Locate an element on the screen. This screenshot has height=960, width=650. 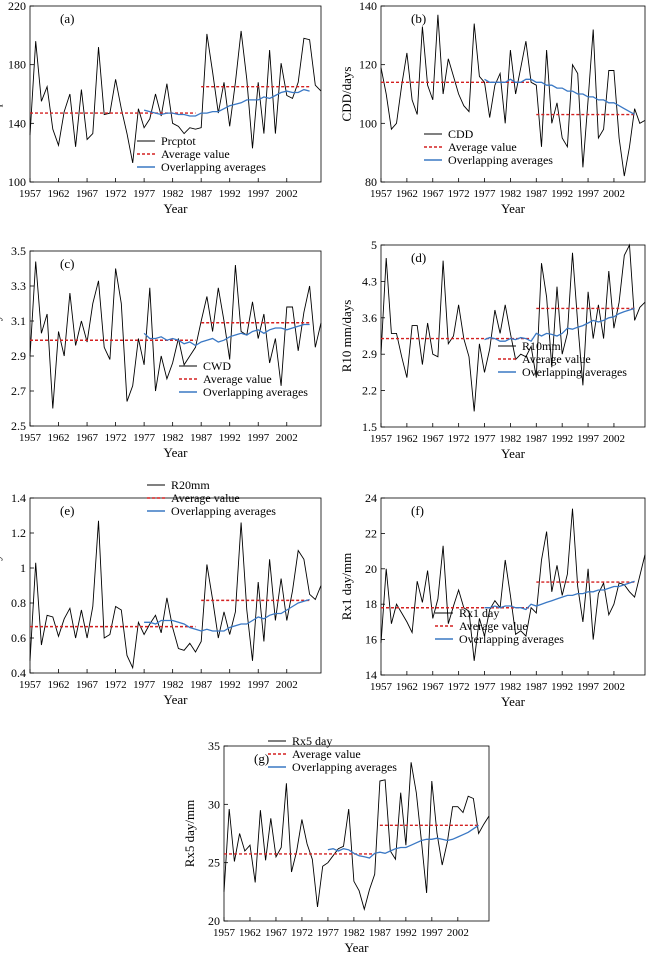
panel-label: (a) is located at coordinates (67, 18).